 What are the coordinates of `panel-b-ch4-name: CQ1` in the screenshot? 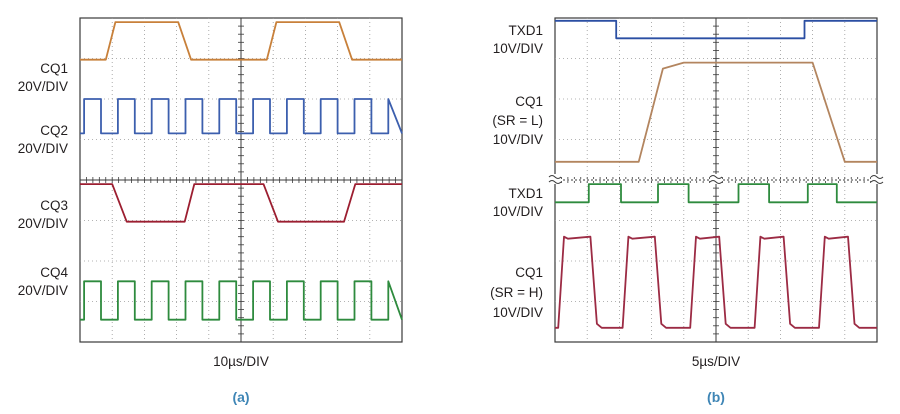 It's located at (529, 272).